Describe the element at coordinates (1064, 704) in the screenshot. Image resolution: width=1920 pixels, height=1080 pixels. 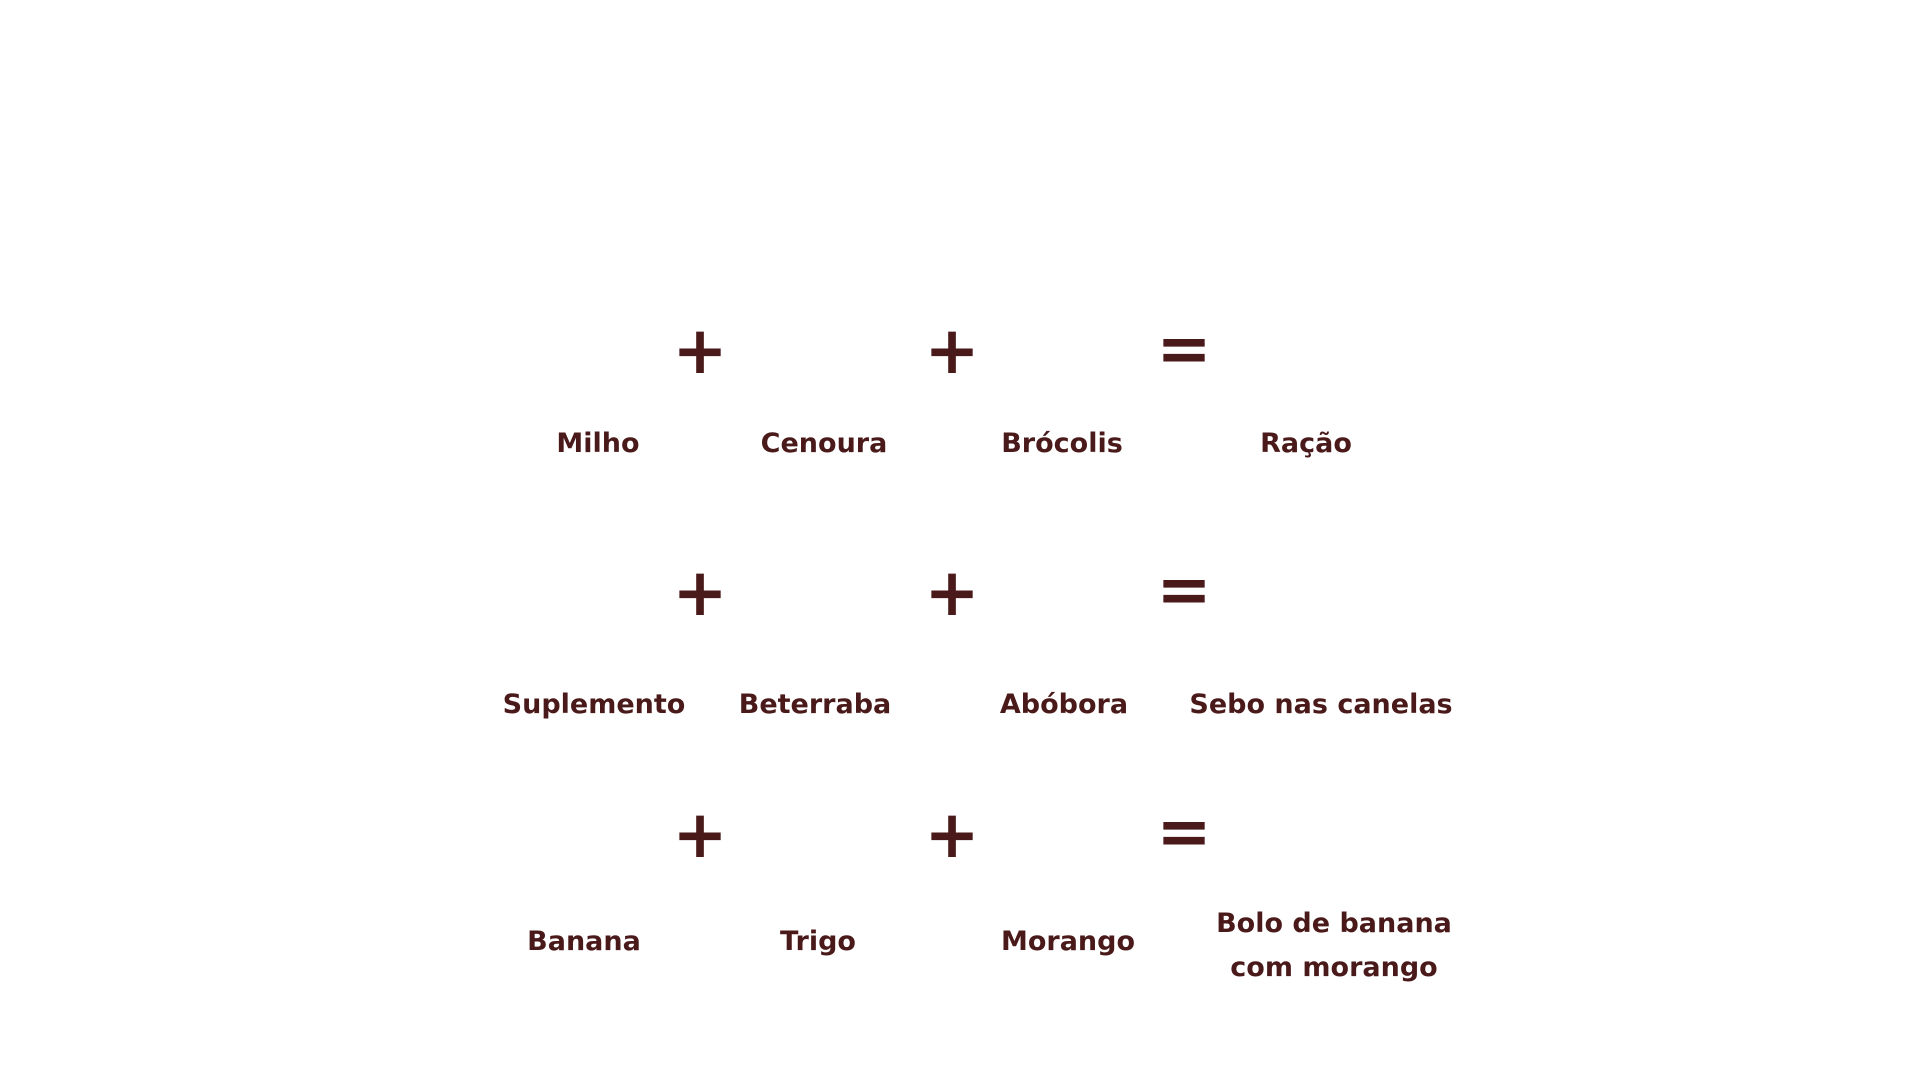
I see `ingredient-label-abobora: Abóbora` at that location.